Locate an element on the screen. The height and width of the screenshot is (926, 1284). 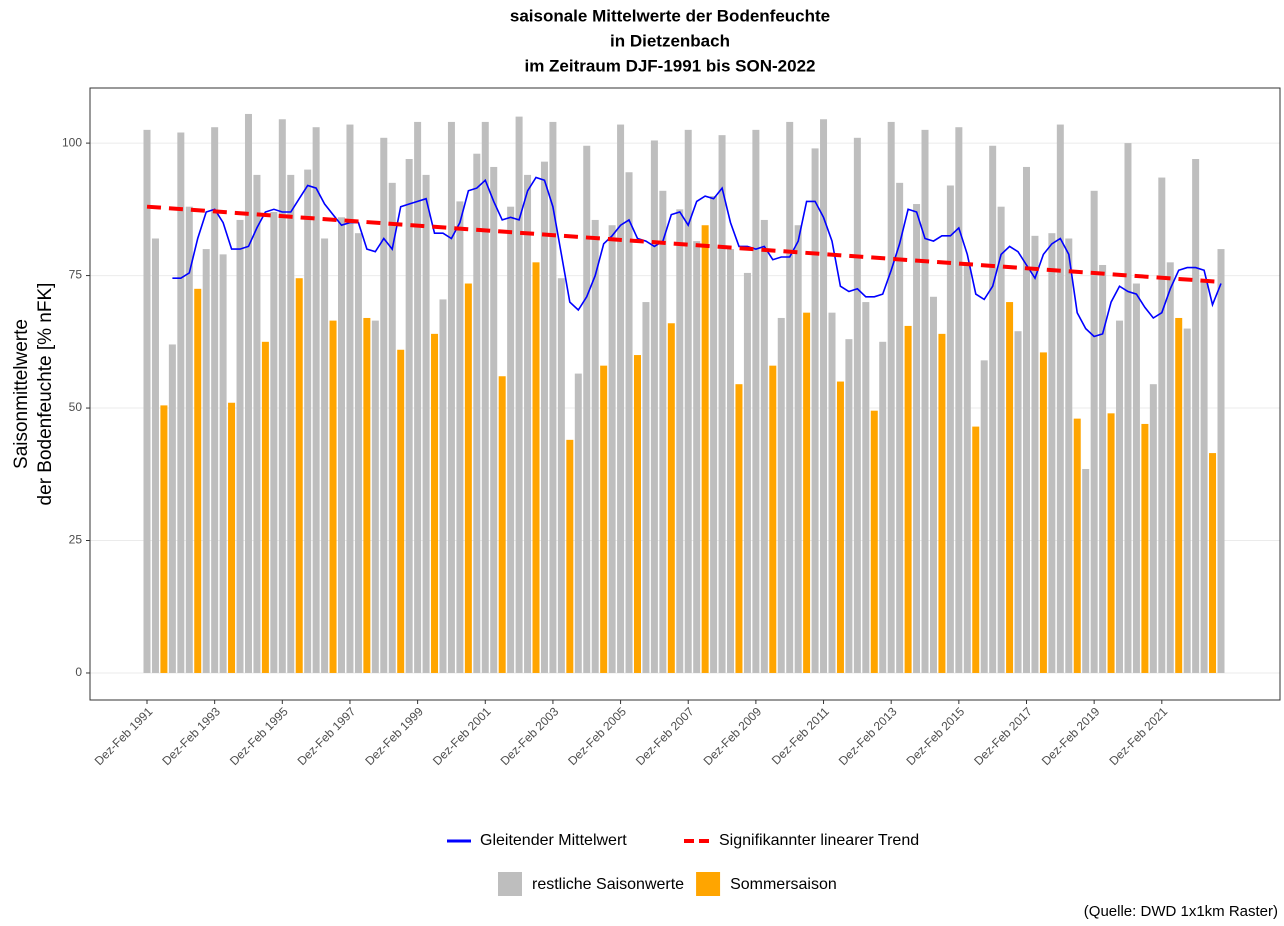
y-tick-label: 50 is located at coordinates (76, 407).